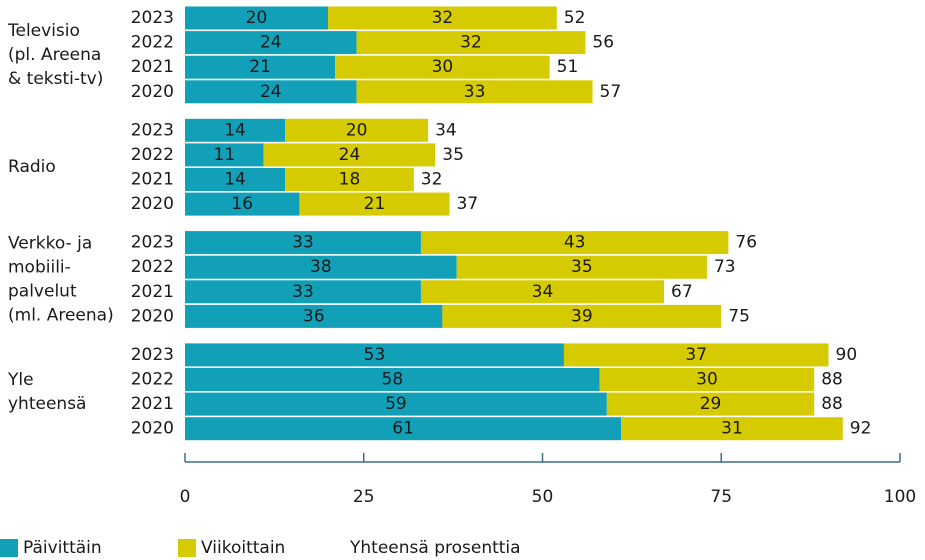  I want to click on total-label: 57, so click(611, 92).